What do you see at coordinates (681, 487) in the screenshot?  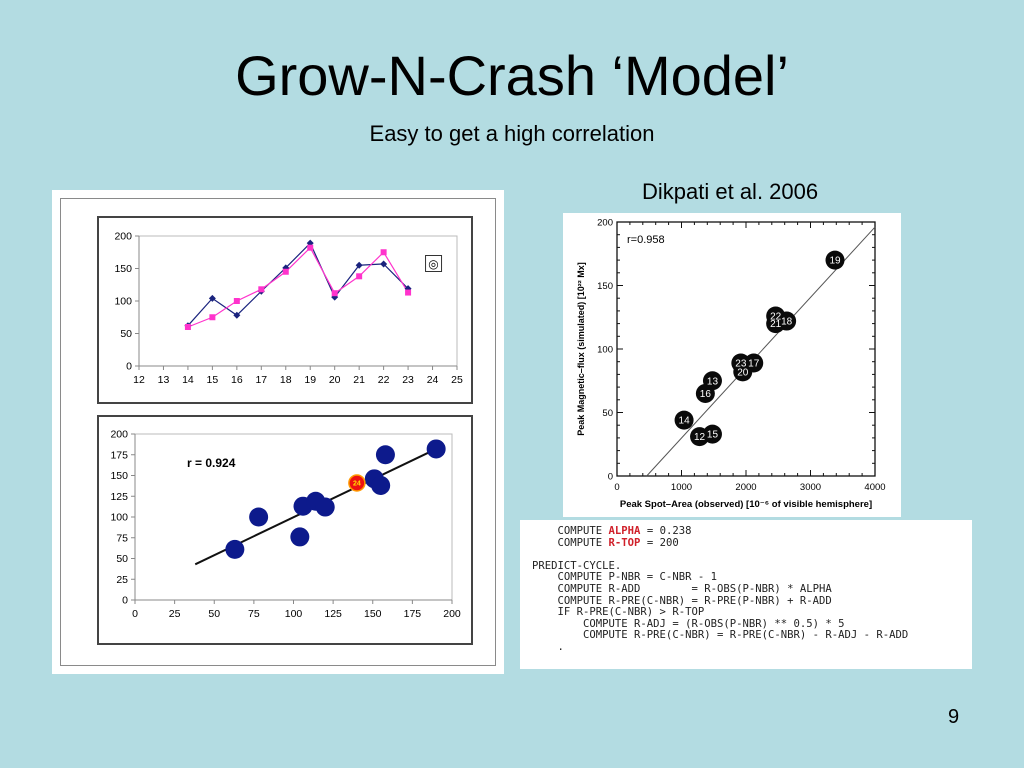 I see `x-tick-label: 1000` at bounding box center [681, 487].